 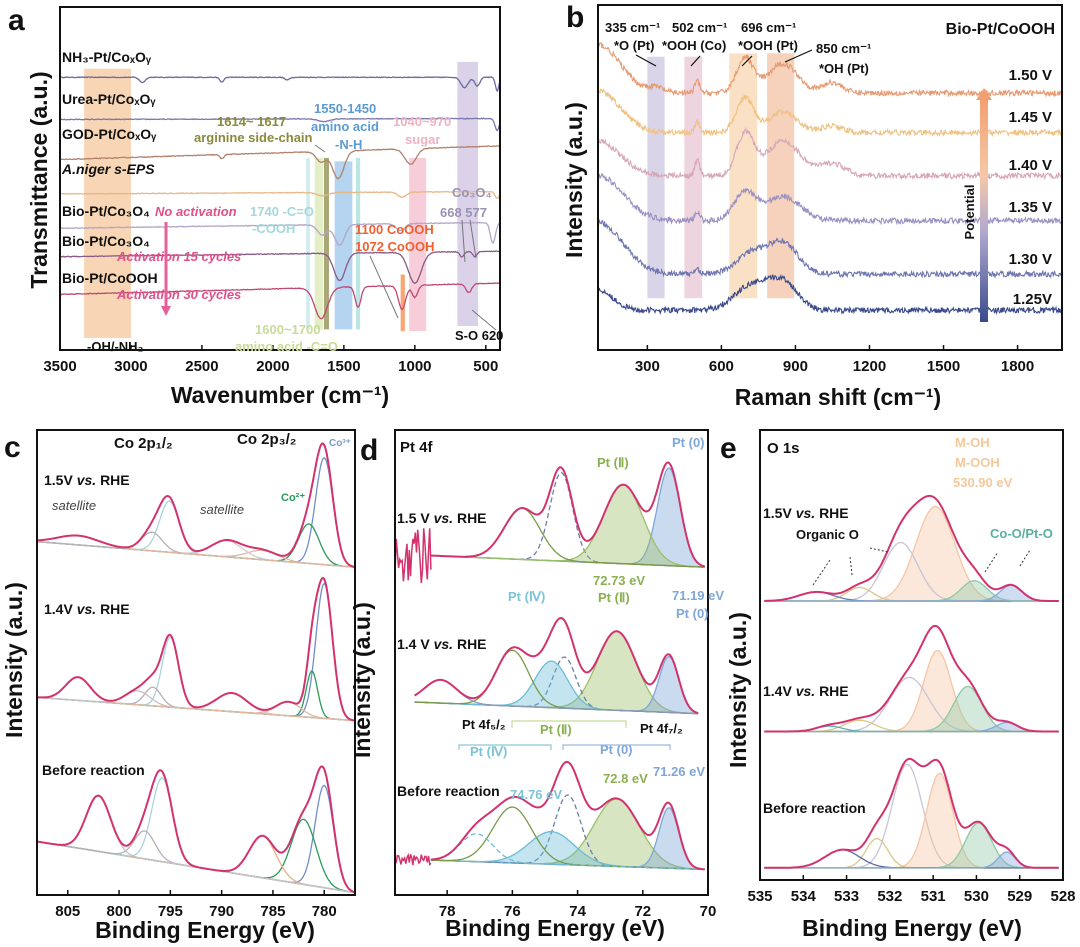 I want to click on x-tick-label: 2000, so click(x=272, y=366).